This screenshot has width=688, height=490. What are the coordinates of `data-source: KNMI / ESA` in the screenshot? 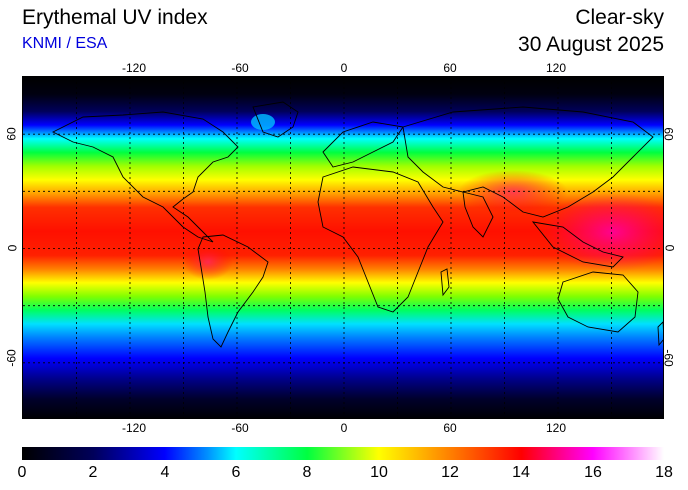 It's located at (65, 43).